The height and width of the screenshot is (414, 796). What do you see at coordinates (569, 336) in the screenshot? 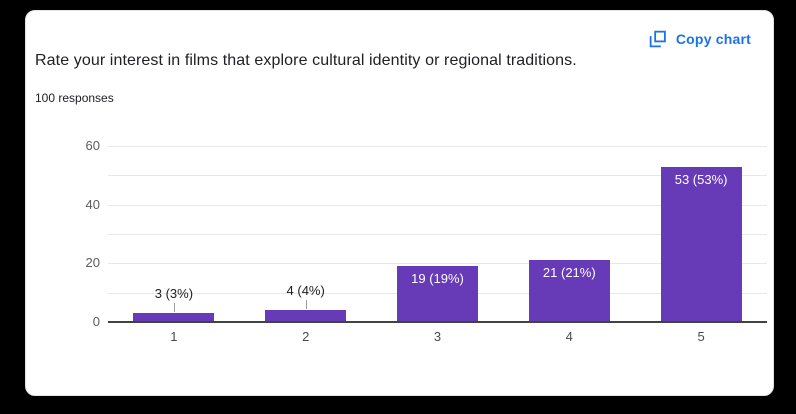
I see `x-axis-label: 4` at bounding box center [569, 336].